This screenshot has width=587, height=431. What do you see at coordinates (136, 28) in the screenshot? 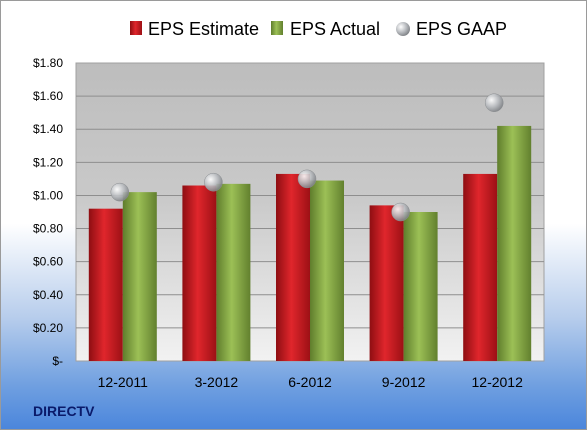
I see `legend-swatch-estimate` at bounding box center [136, 28].